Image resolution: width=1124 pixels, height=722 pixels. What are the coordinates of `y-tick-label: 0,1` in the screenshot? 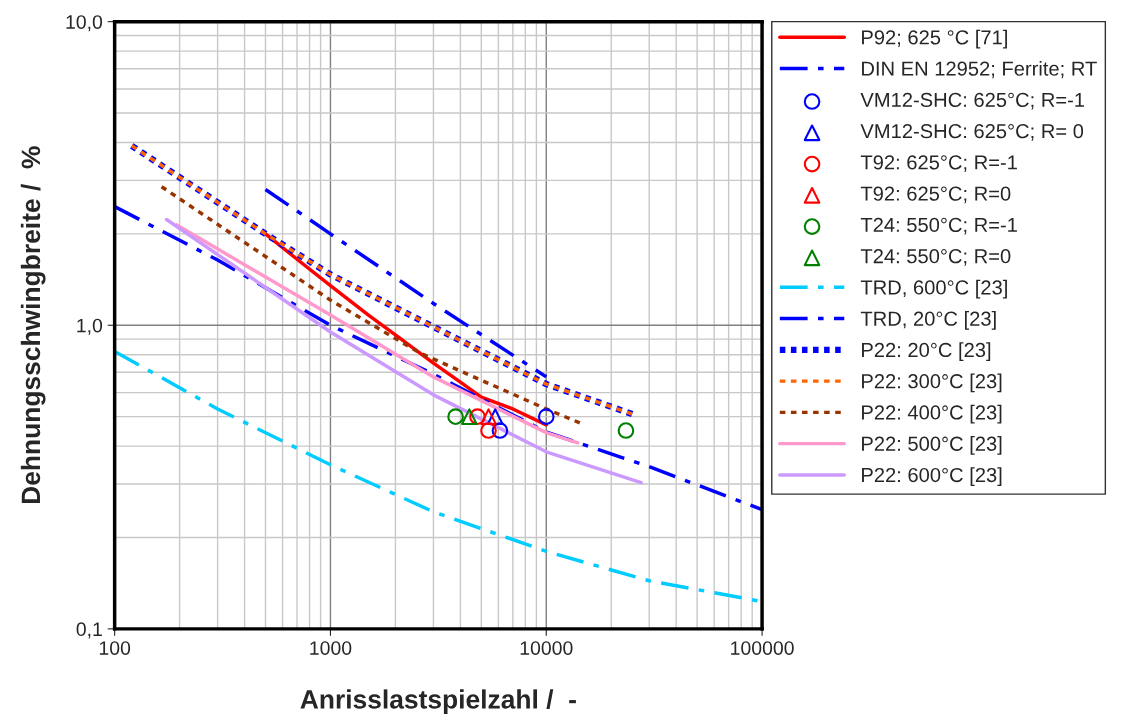 It's located at (89, 630).